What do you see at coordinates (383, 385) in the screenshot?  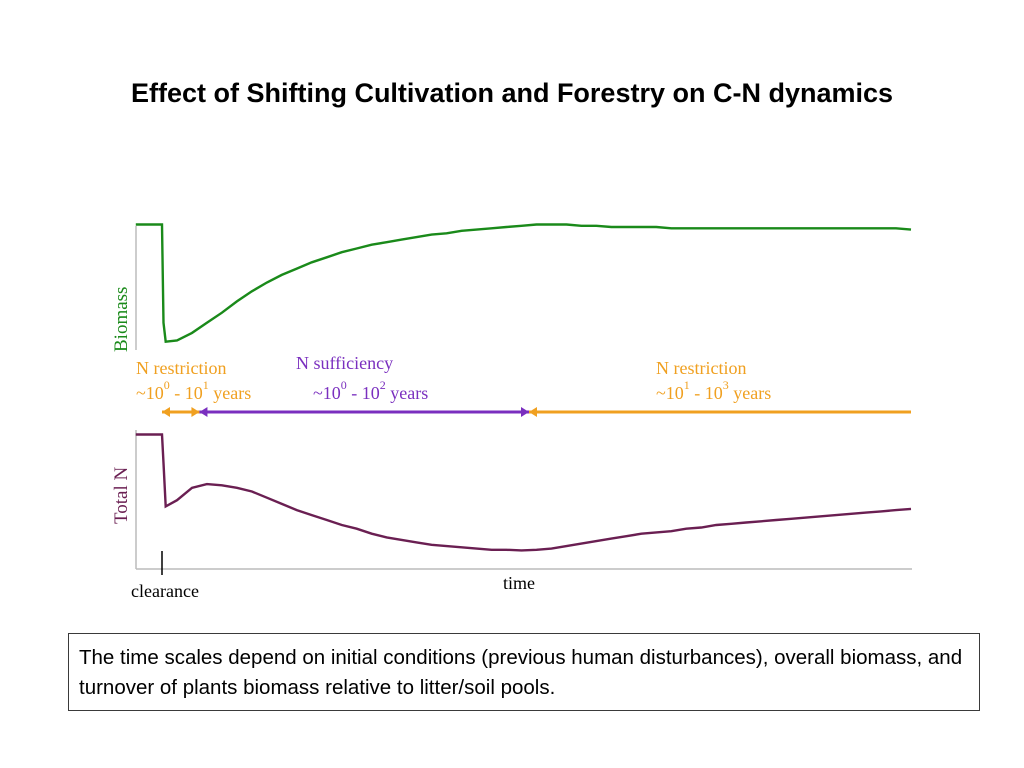 I see `phase-2-scale-to-exp: 2` at bounding box center [383, 385].